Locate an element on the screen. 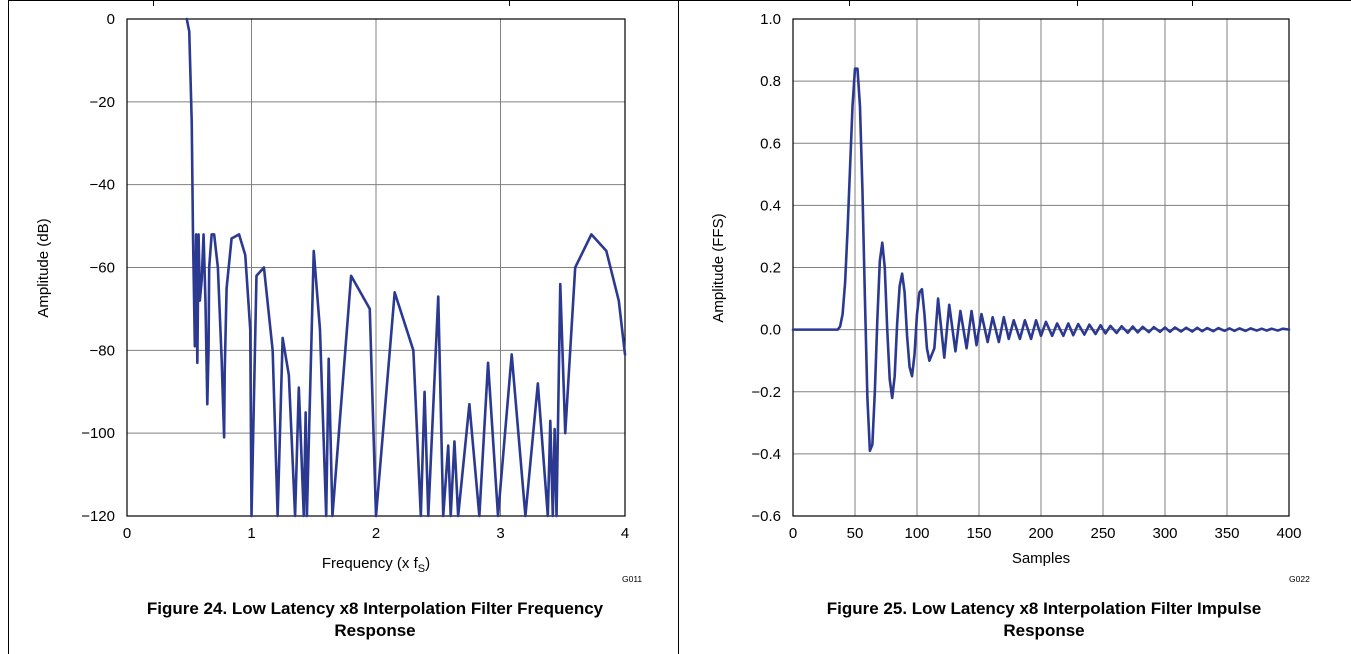 This screenshot has width=1351, height=654. x-tick-label: 1 is located at coordinates (251, 533).